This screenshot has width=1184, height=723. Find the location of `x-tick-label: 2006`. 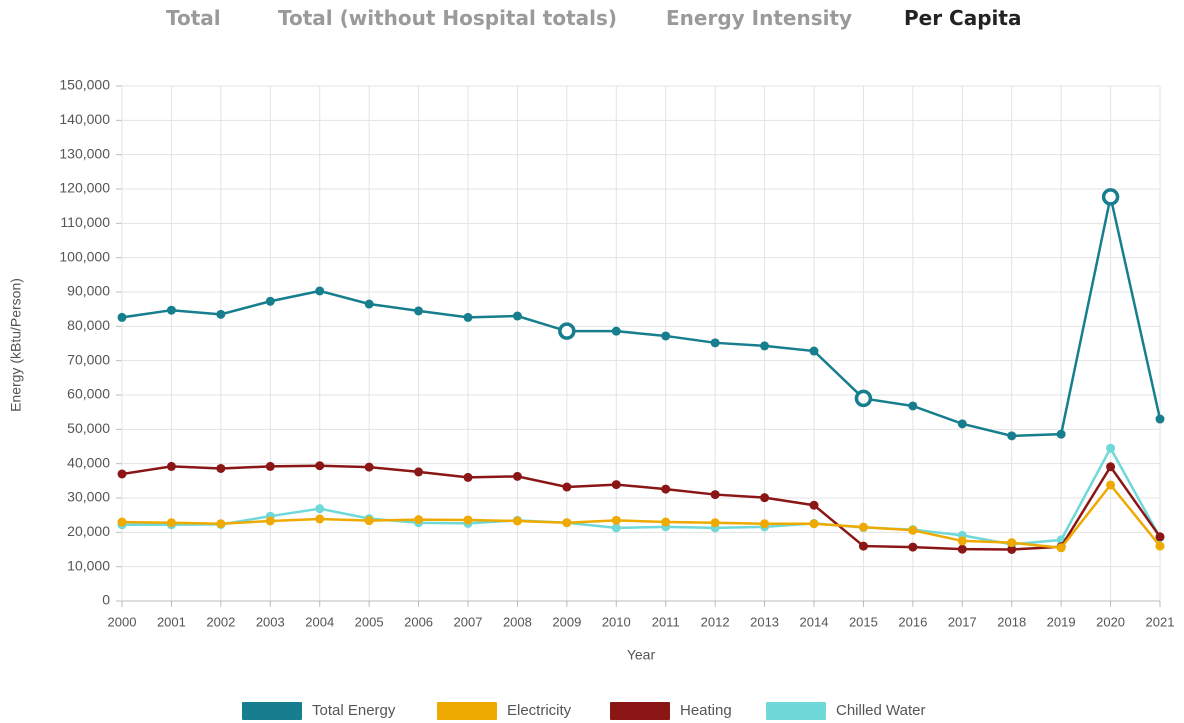

x-tick-label: 2006 is located at coordinates (418, 621).